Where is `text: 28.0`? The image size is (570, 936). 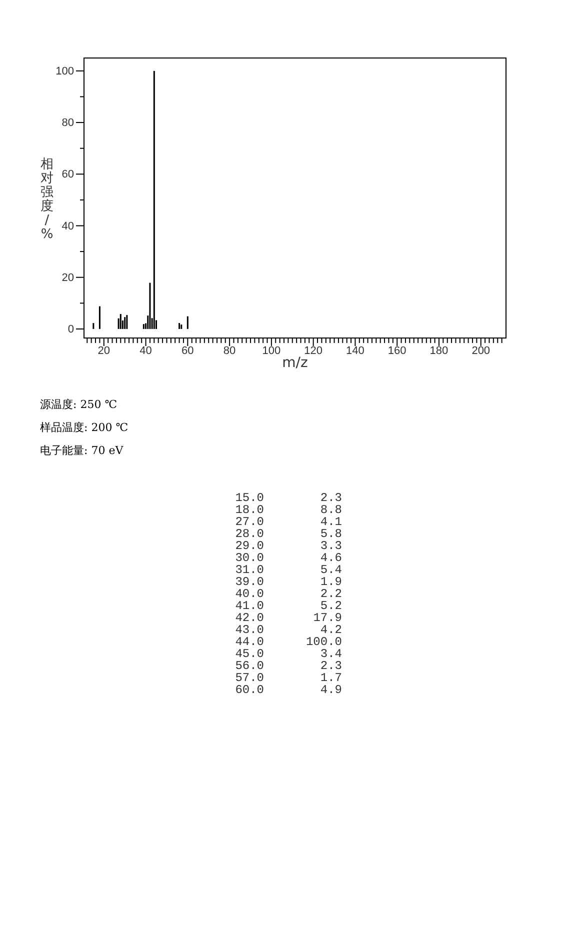
text: 28.0 is located at coordinates (249, 534).